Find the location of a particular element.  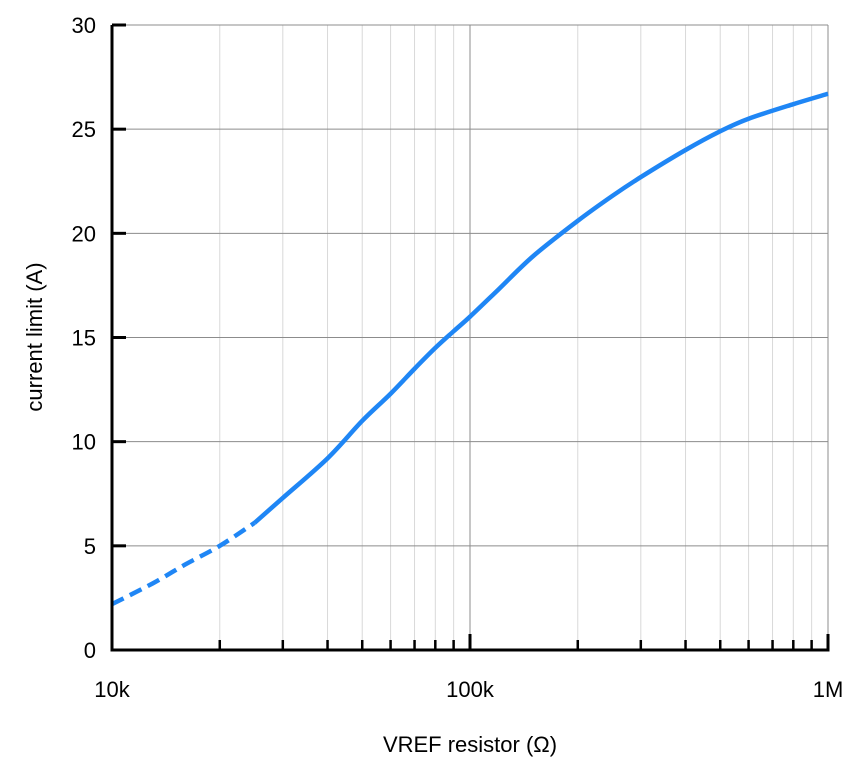

y-tick-label: 0 is located at coordinates (90, 650).